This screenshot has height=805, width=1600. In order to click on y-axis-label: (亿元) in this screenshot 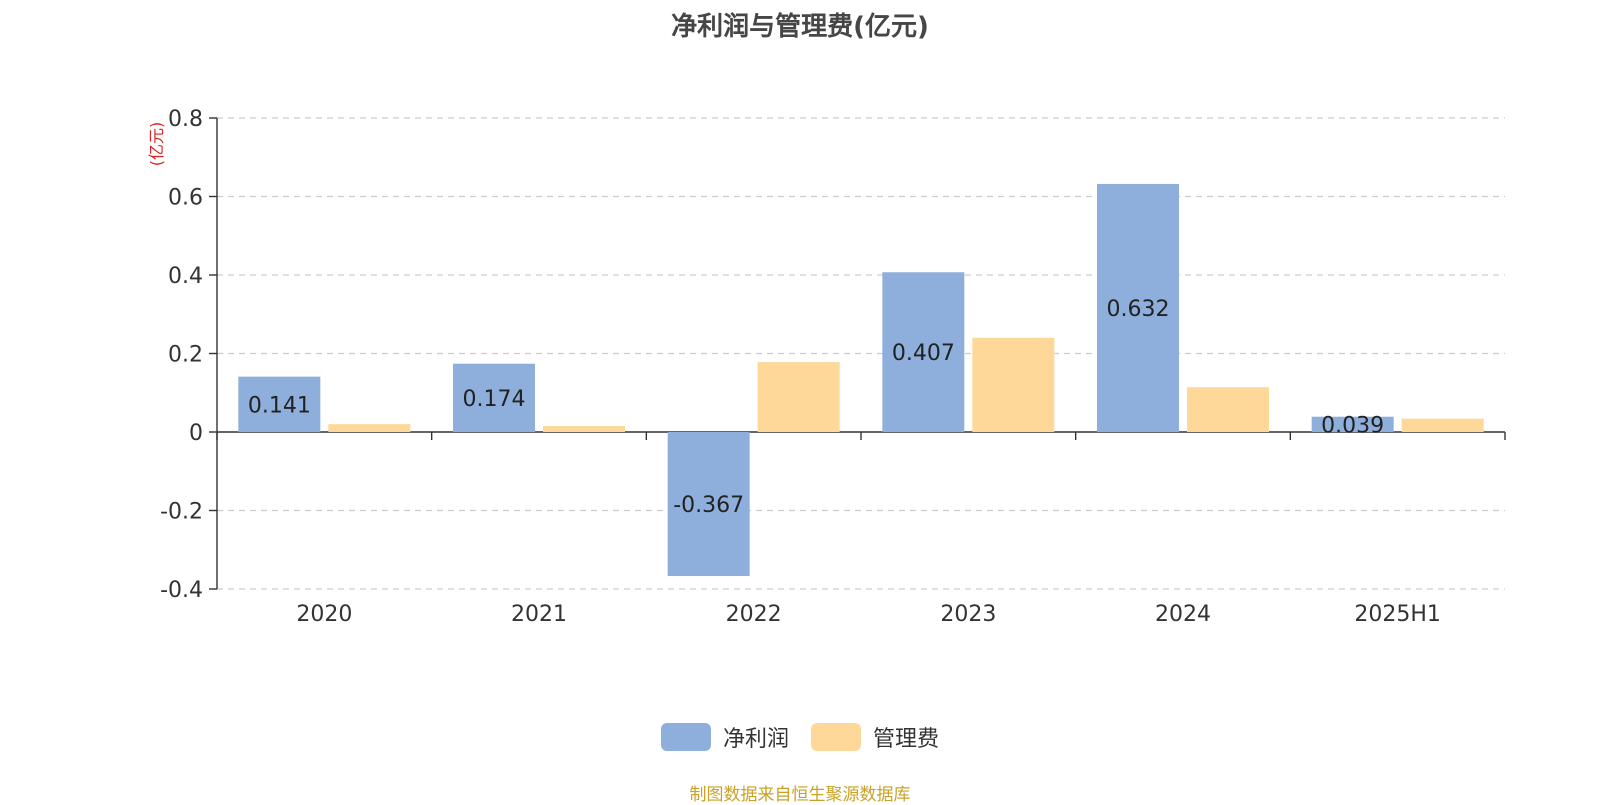, I will do `click(156, 144)`.